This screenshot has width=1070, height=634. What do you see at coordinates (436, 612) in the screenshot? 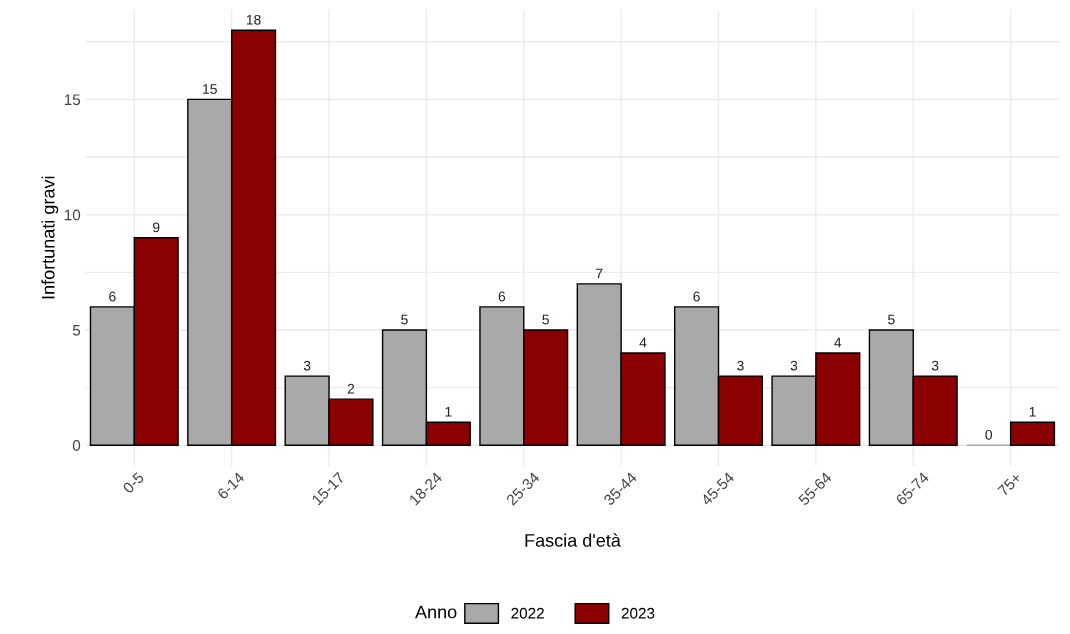
I see `legend-title: Anno` at bounding box center [436, 612].